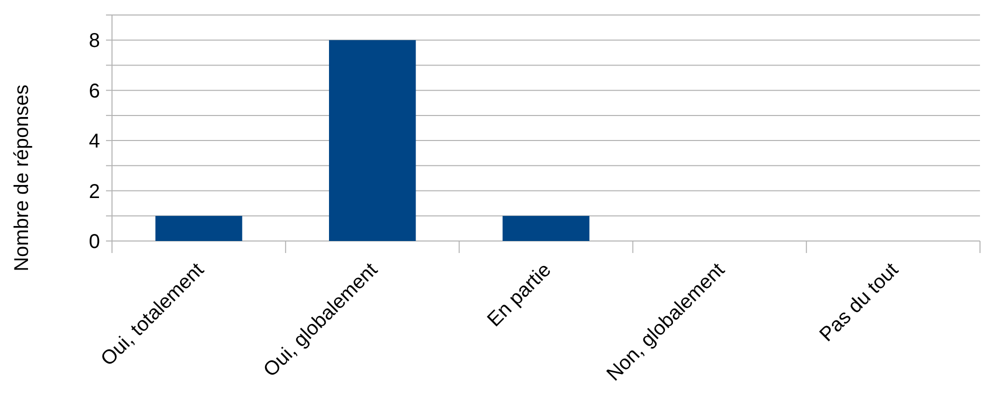 Image resolution: width=989 pixels, height=419 pixels. Describe the element at coordinates (94, 91) in the screenshot. I see `y-tick-label: 6` at that location.